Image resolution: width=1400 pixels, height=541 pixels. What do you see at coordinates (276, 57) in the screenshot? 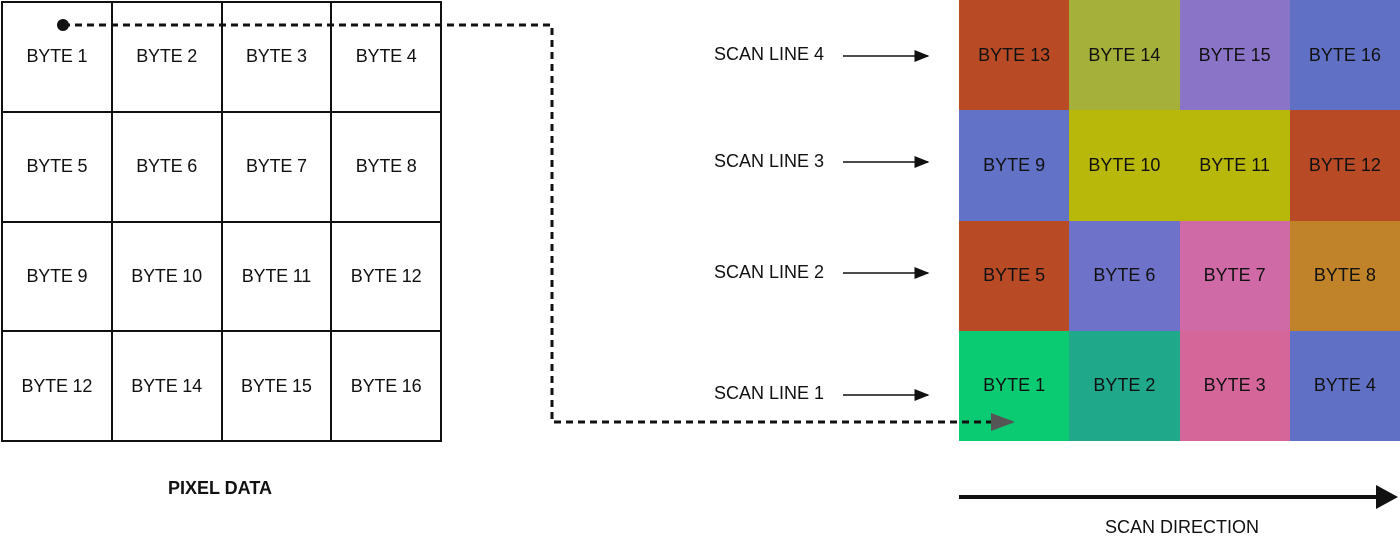
I see `pixel-cell: BYTE 3` at bounding box center [276, 57].